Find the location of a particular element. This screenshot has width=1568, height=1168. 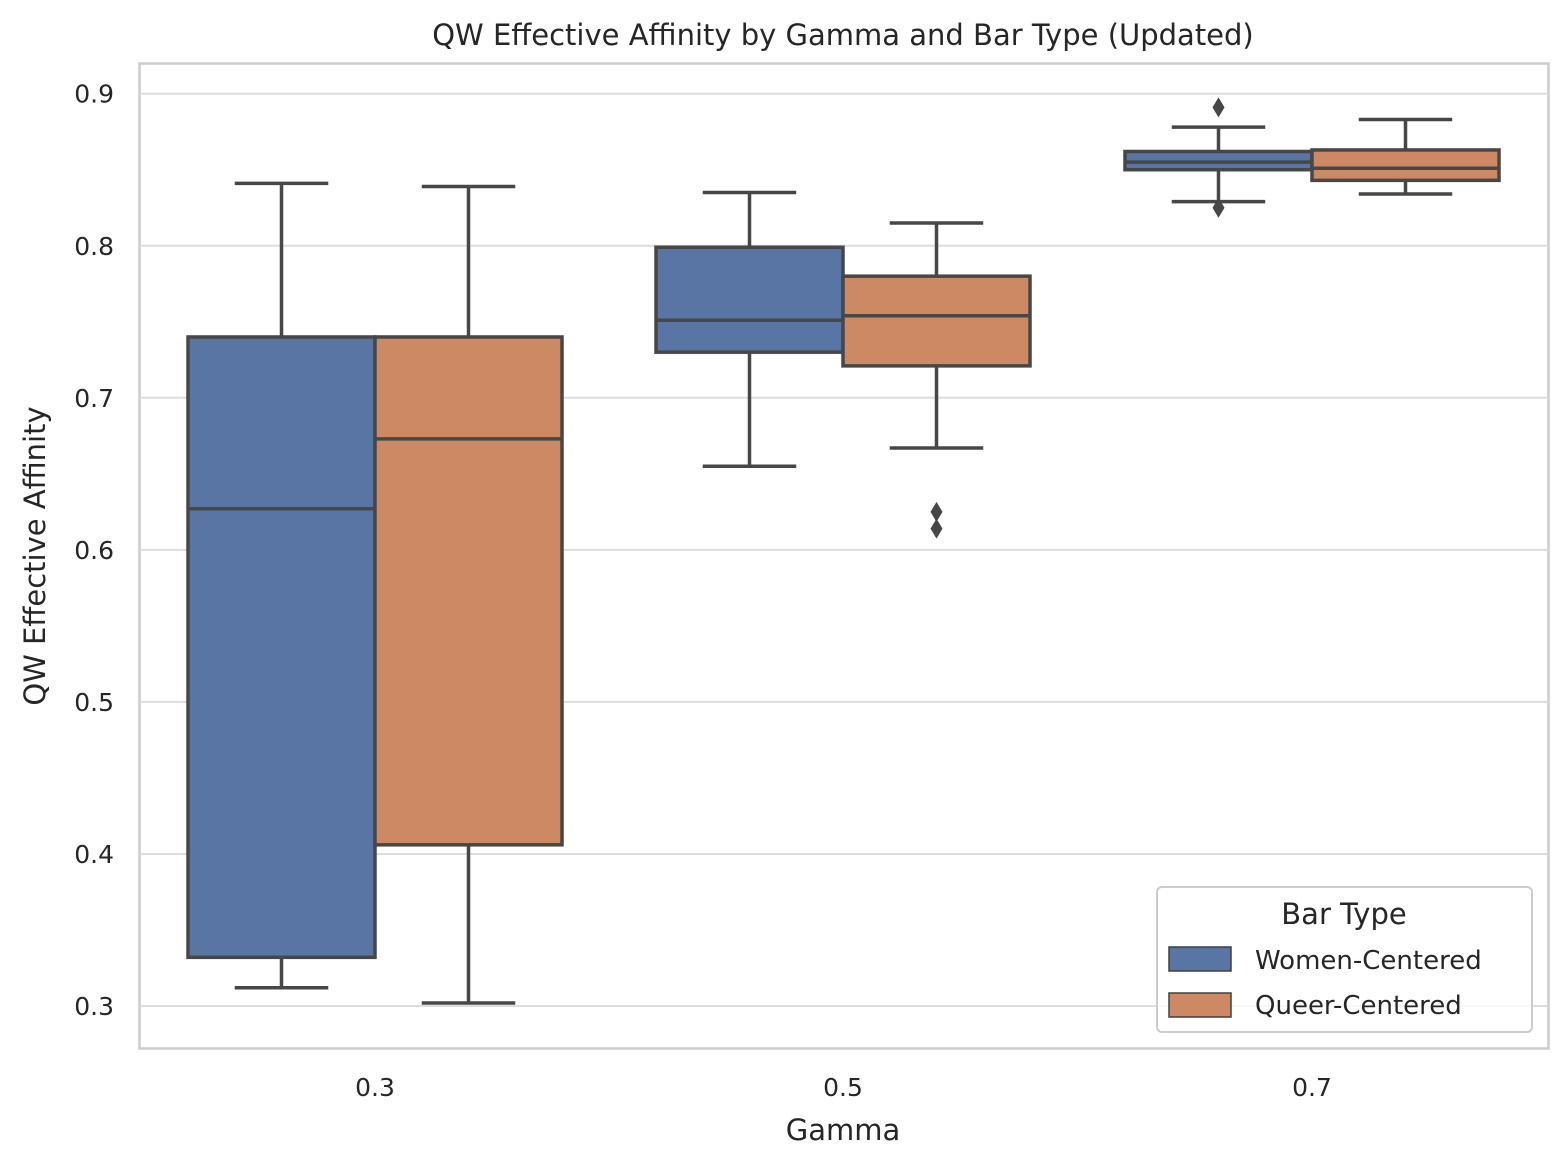

x-tick-label: 0.5 is located at coordinates (843, 1087).